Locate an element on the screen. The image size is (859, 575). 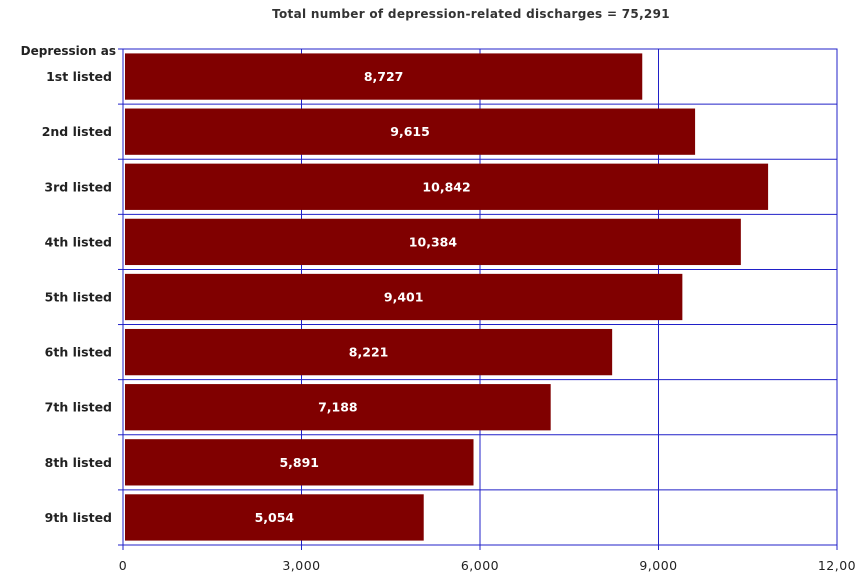
bar-value-label: 10,842 is located at coordinates (446, 186).